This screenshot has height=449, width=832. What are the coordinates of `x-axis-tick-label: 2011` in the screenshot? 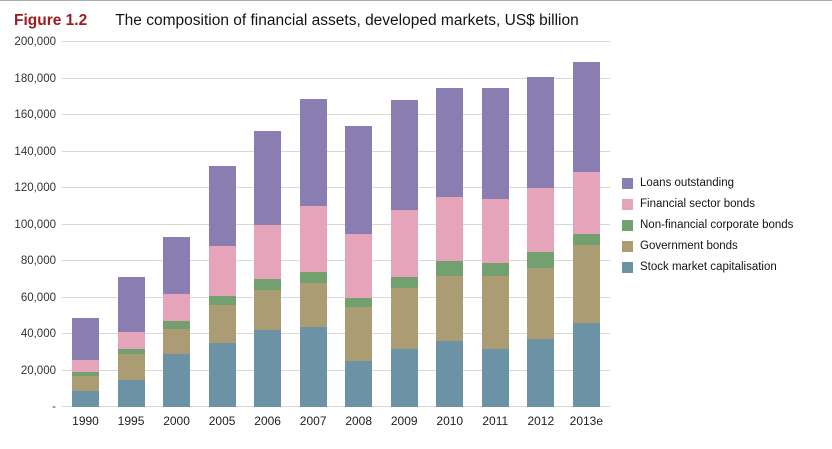 It's located at (495, 421).